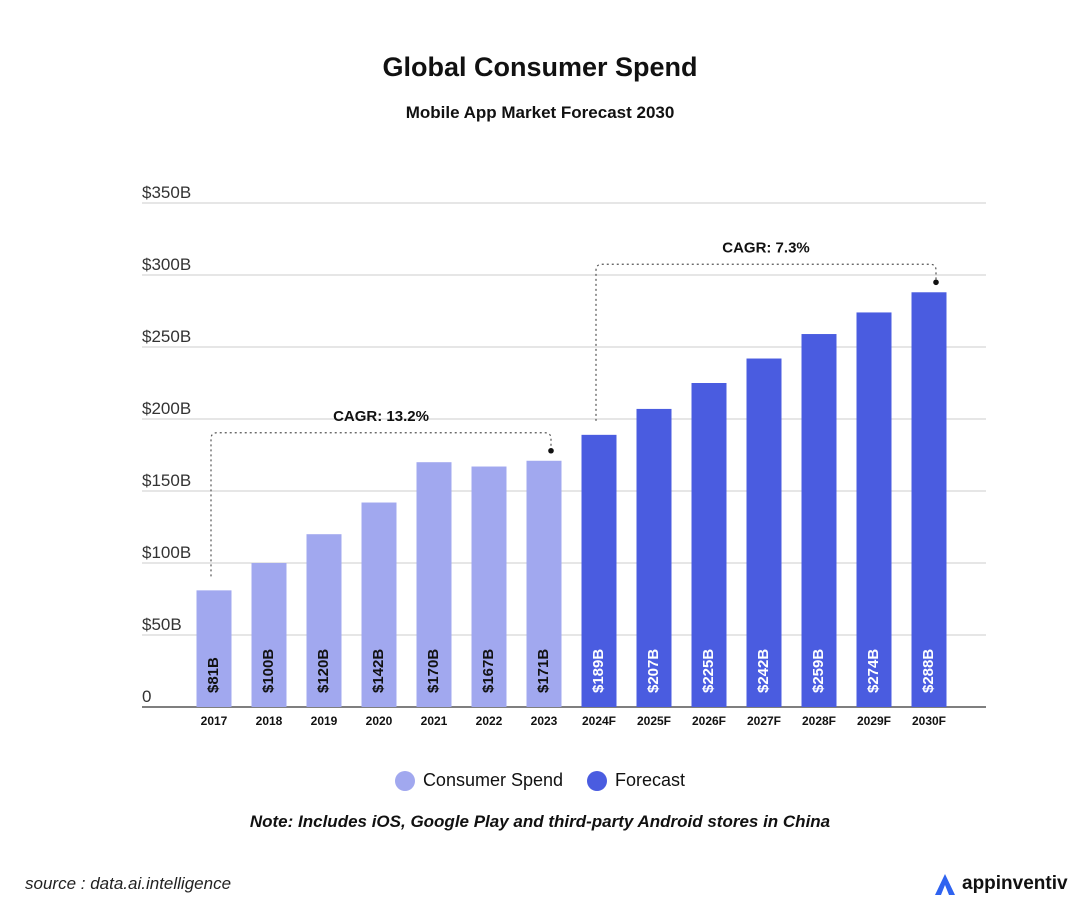 The height and width of the screenshot is (923, 1080). Describe the element at coordinates (709, 721) in the screenshot. I see `x-tick-label: 2026F` at that location.